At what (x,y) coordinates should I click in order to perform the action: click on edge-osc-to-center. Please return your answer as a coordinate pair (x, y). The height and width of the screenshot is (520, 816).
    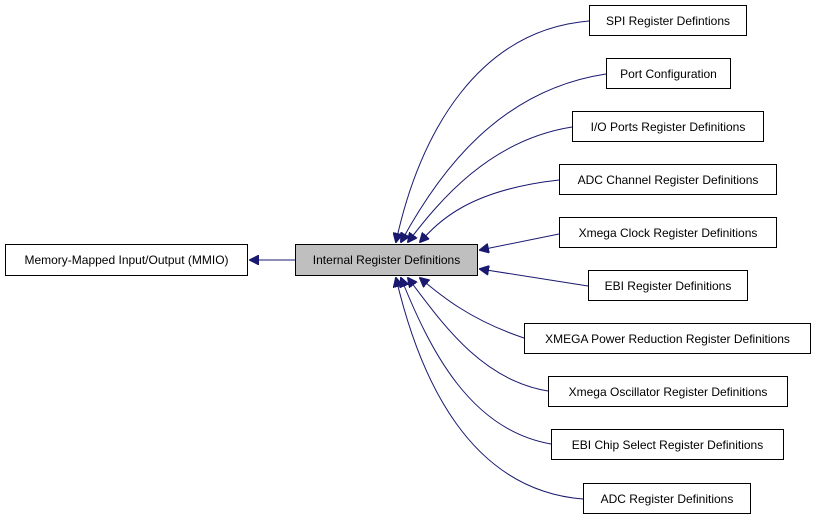
    Looking at the image, I should click on (478, 335).